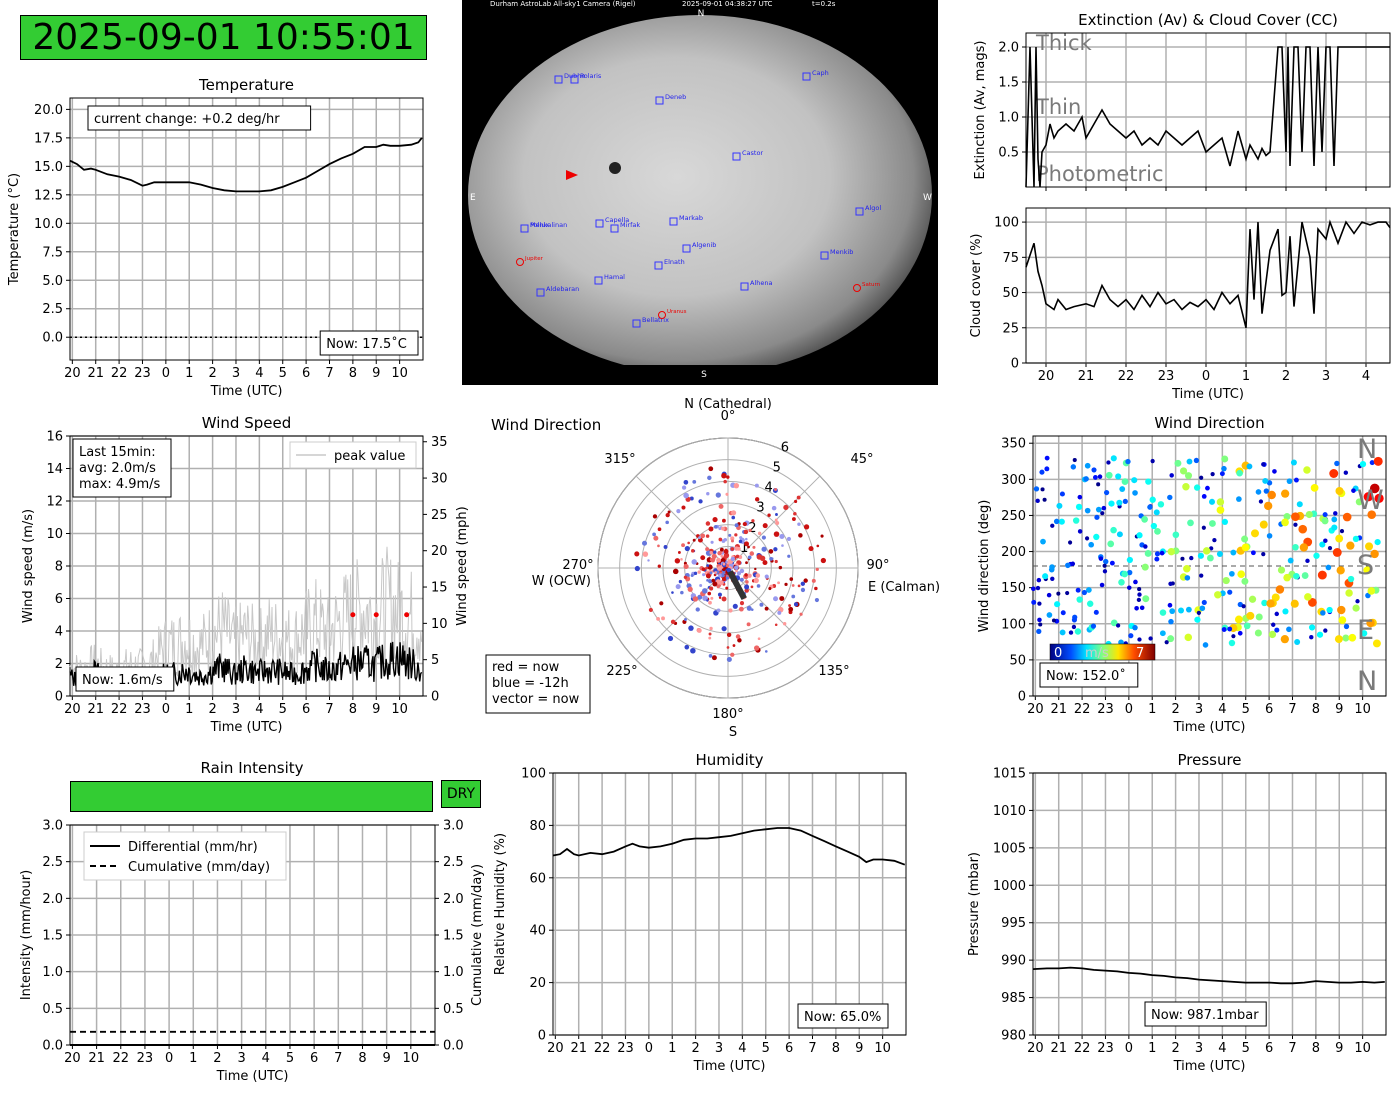  Describe the element at coordinates (59, 697) in the screenshot. I see `y-tick-label: 0` at that location.